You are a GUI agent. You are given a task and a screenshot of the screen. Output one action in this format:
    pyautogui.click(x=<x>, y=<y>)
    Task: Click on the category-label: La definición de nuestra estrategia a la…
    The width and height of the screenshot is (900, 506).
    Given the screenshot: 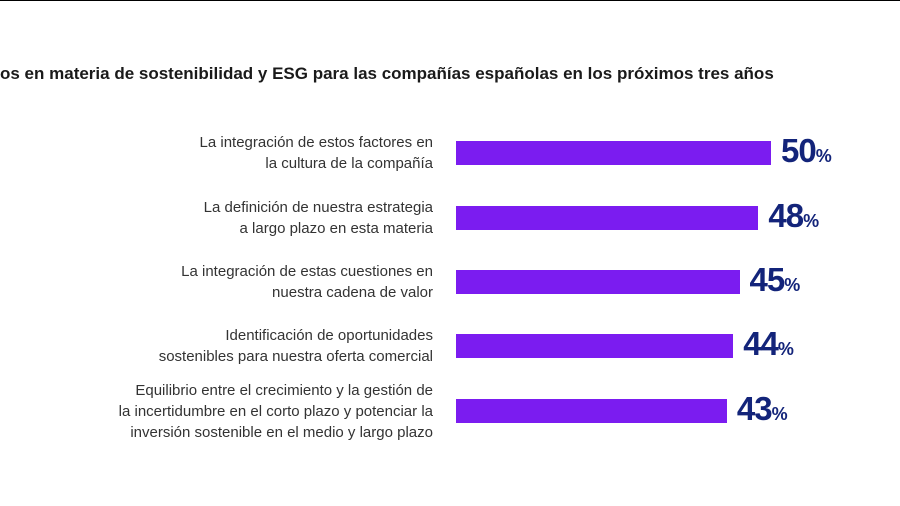 What is the action you would take?
    pyautogui.click(x=318, y=218)
    